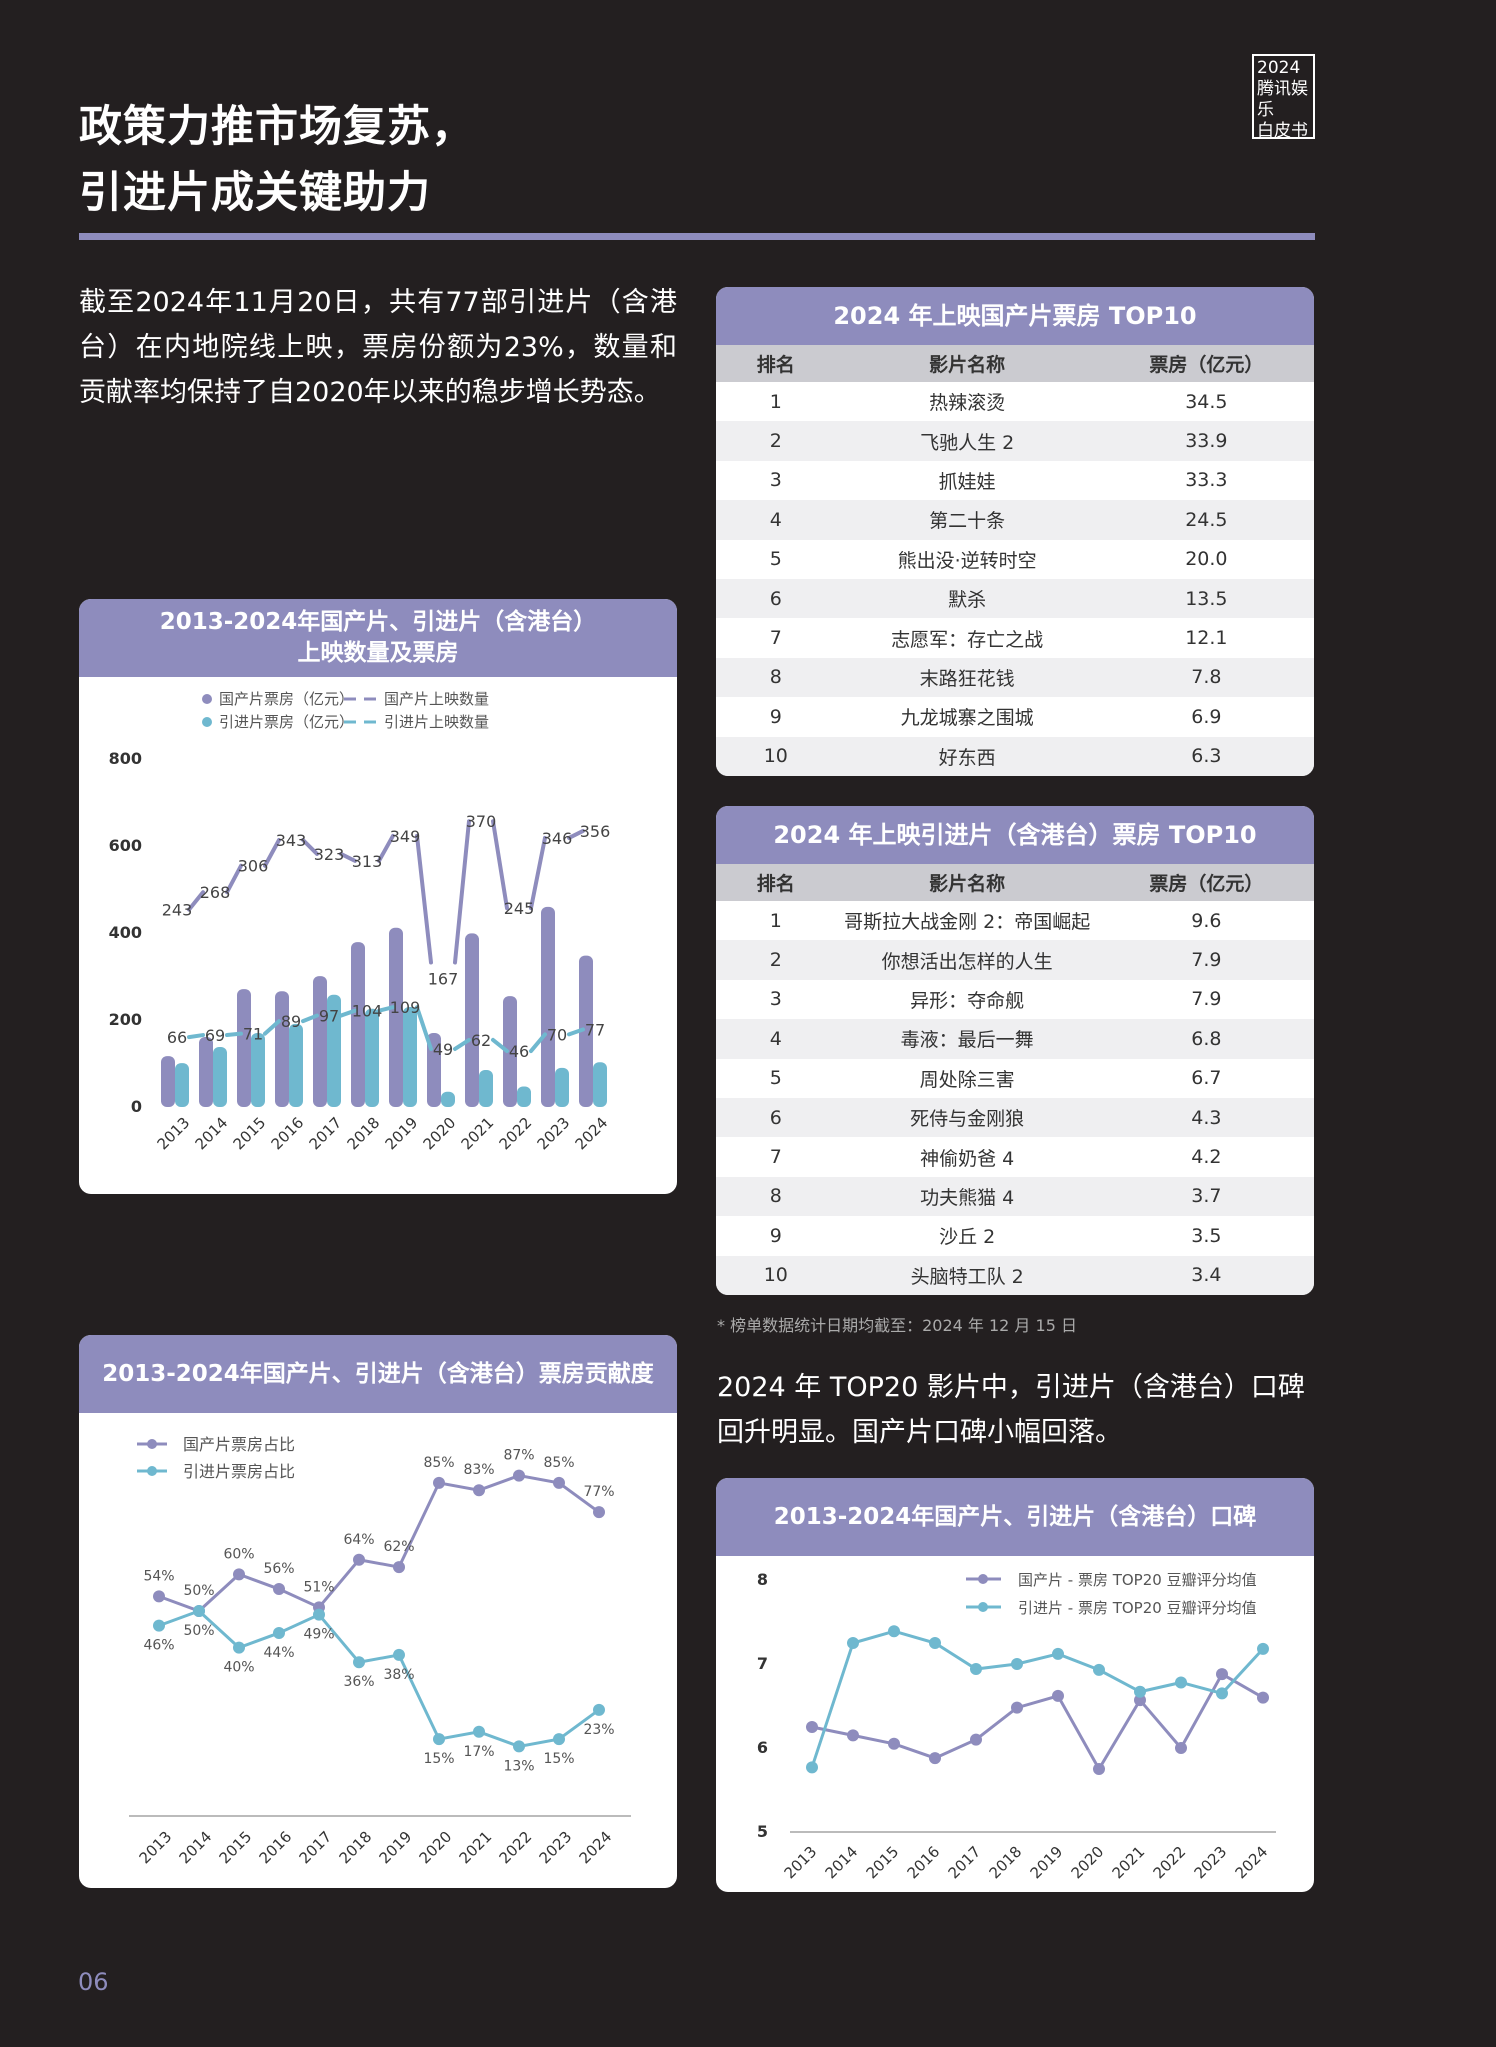 The width and height of the screenshot is (1496, 2047). I want to click on table-row: 7 志愿军：存亡之战 12.1, so click(1015, 637).